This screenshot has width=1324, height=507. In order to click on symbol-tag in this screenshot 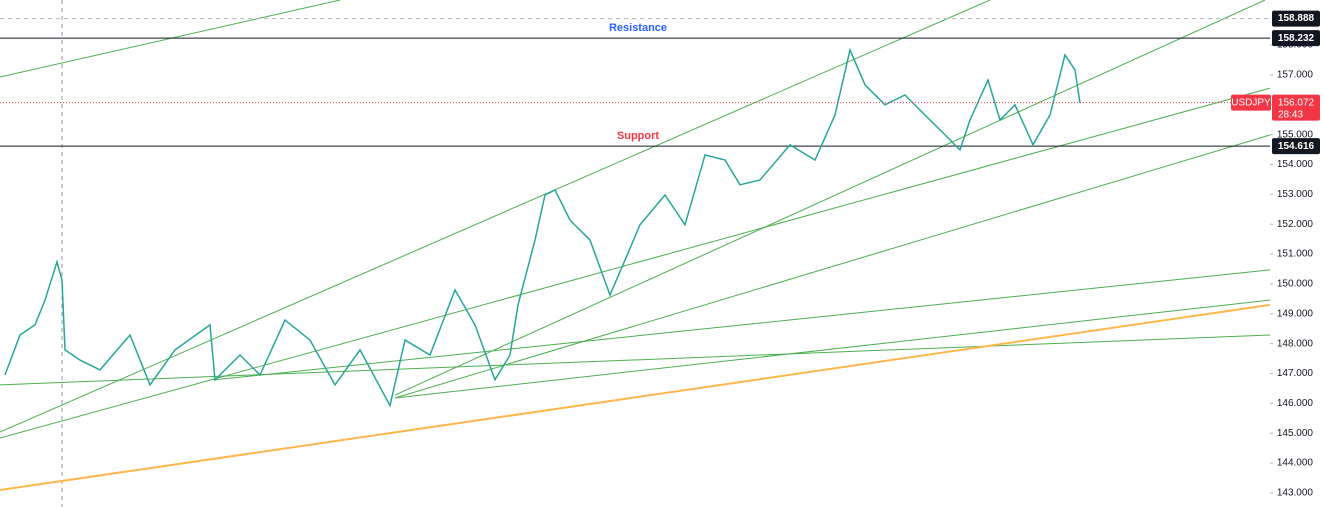, I will do `click(1251, 102)`.